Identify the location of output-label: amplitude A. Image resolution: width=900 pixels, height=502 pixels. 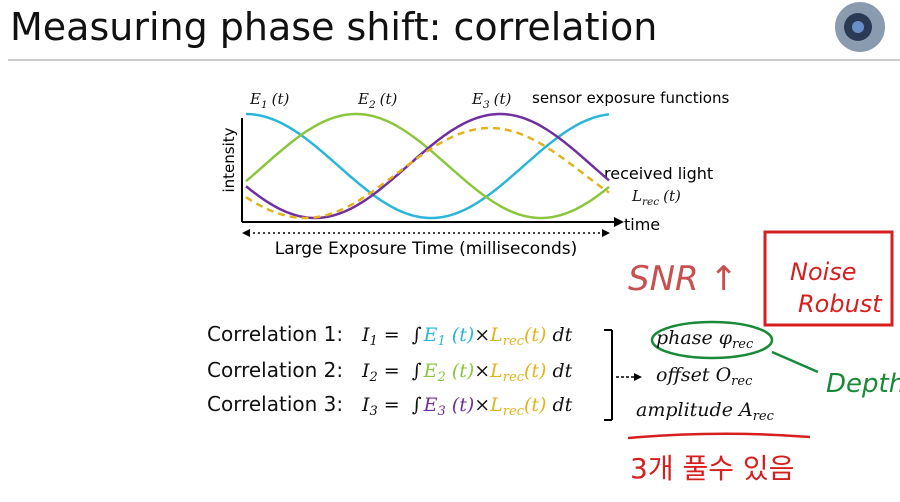
(694, 410).